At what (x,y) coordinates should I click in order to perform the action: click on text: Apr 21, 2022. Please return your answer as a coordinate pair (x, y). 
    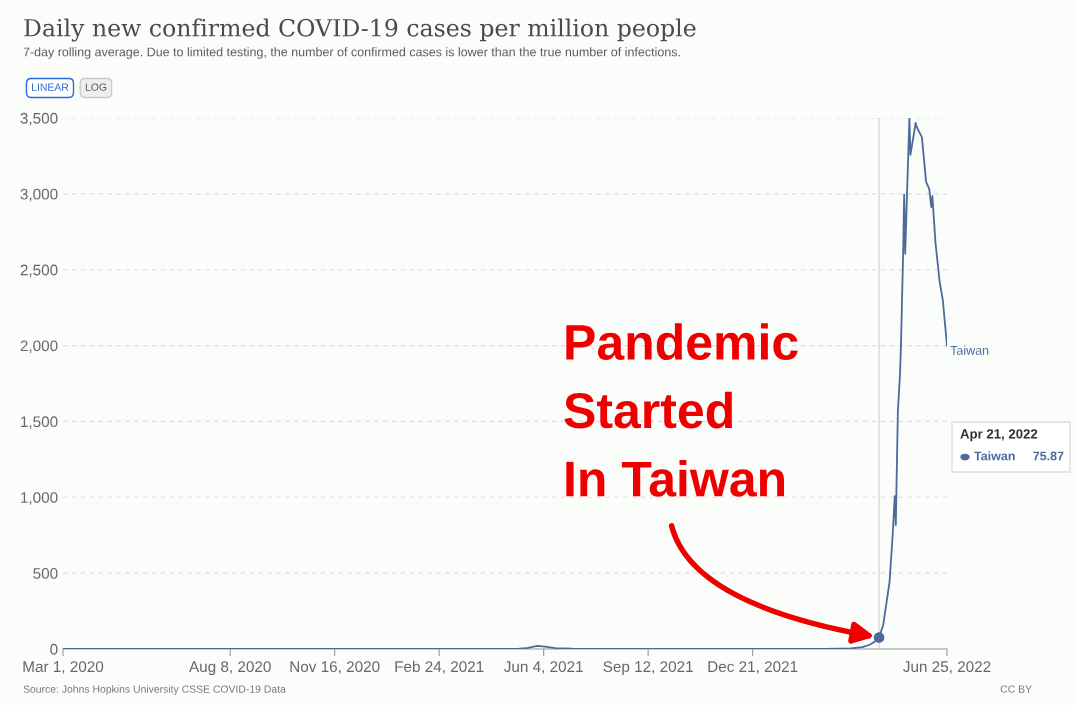
    Looking at the image, I should click on (999, 435).